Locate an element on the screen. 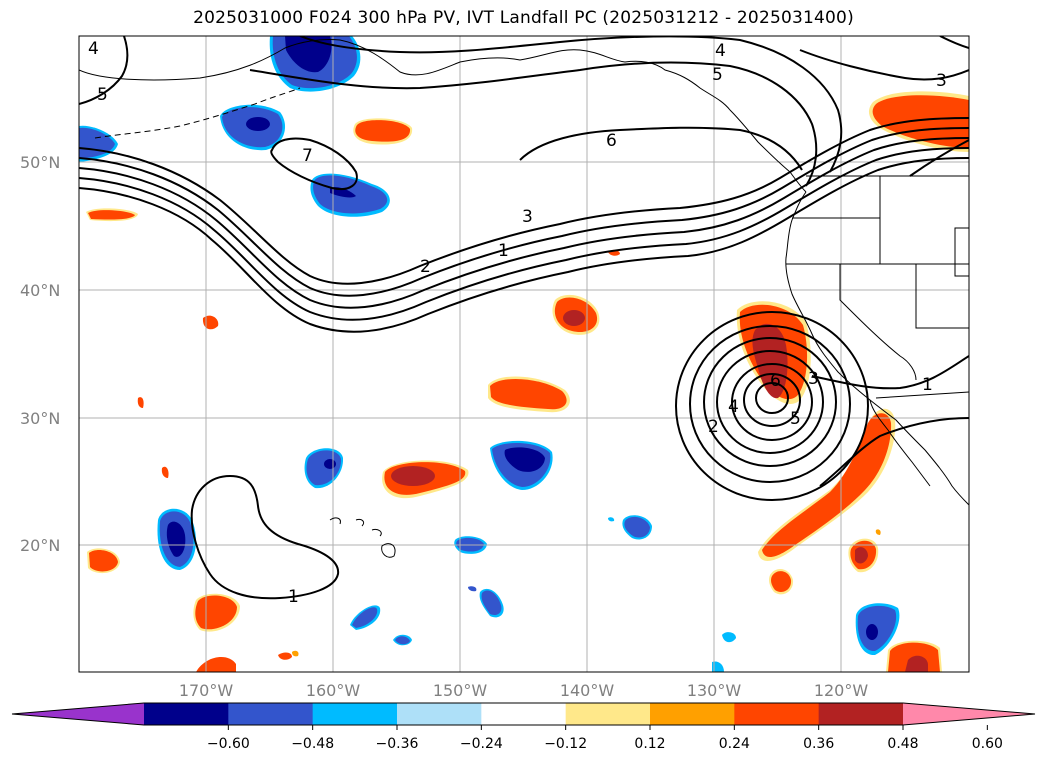 This screenshot has width=1047, height=765. lon-label: 140°W is located at coordinates (587, 690).